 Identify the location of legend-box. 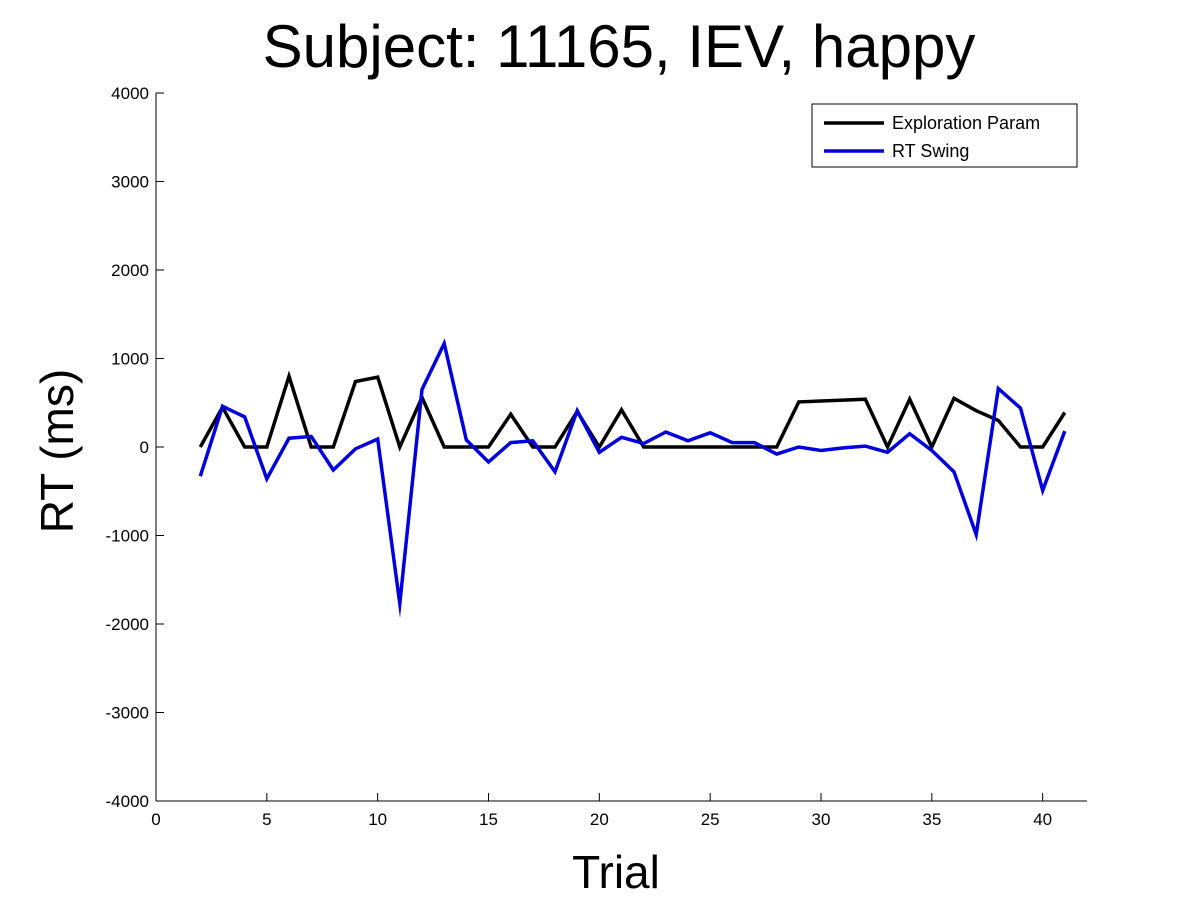
(944, 135).